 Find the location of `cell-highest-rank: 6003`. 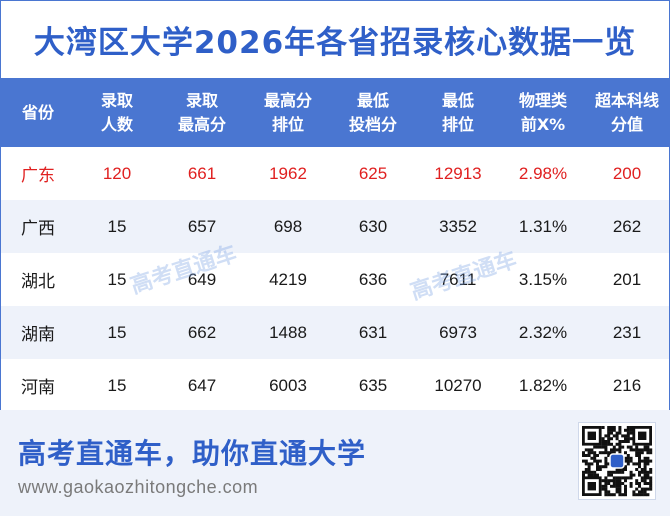

cell-highest-rank: 6003 is located at coordinates (288, 385).